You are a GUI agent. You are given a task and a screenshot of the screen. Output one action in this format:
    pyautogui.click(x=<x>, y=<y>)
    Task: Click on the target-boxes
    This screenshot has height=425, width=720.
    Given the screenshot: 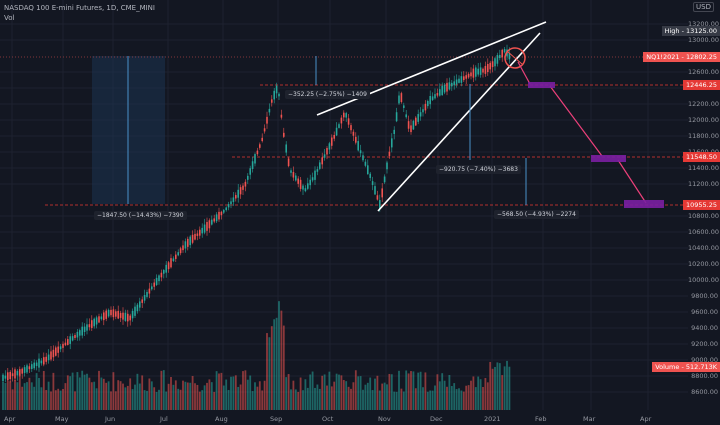 What is the action you would take?
    pyautogui.click(x=596, y=145)
    